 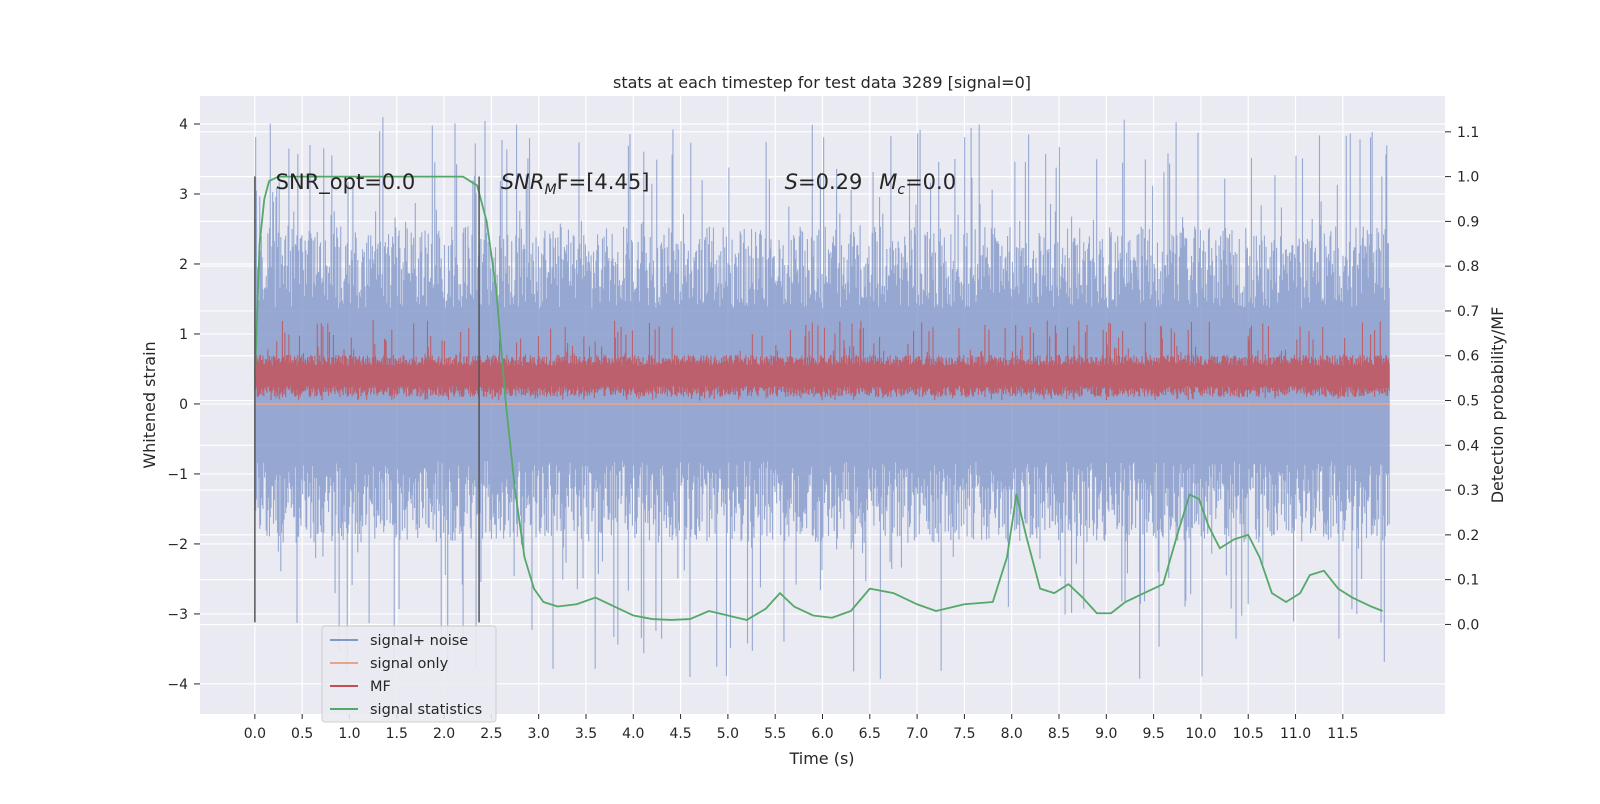 I want to click on legend-box, so click(x=409, y=674).